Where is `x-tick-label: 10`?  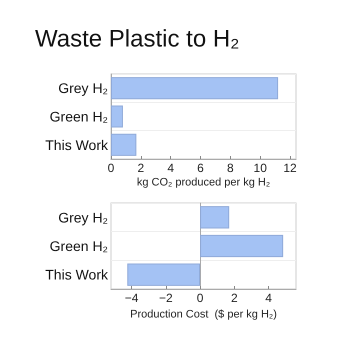 x-tick-label: 10 is located at coordinates (261, 168).